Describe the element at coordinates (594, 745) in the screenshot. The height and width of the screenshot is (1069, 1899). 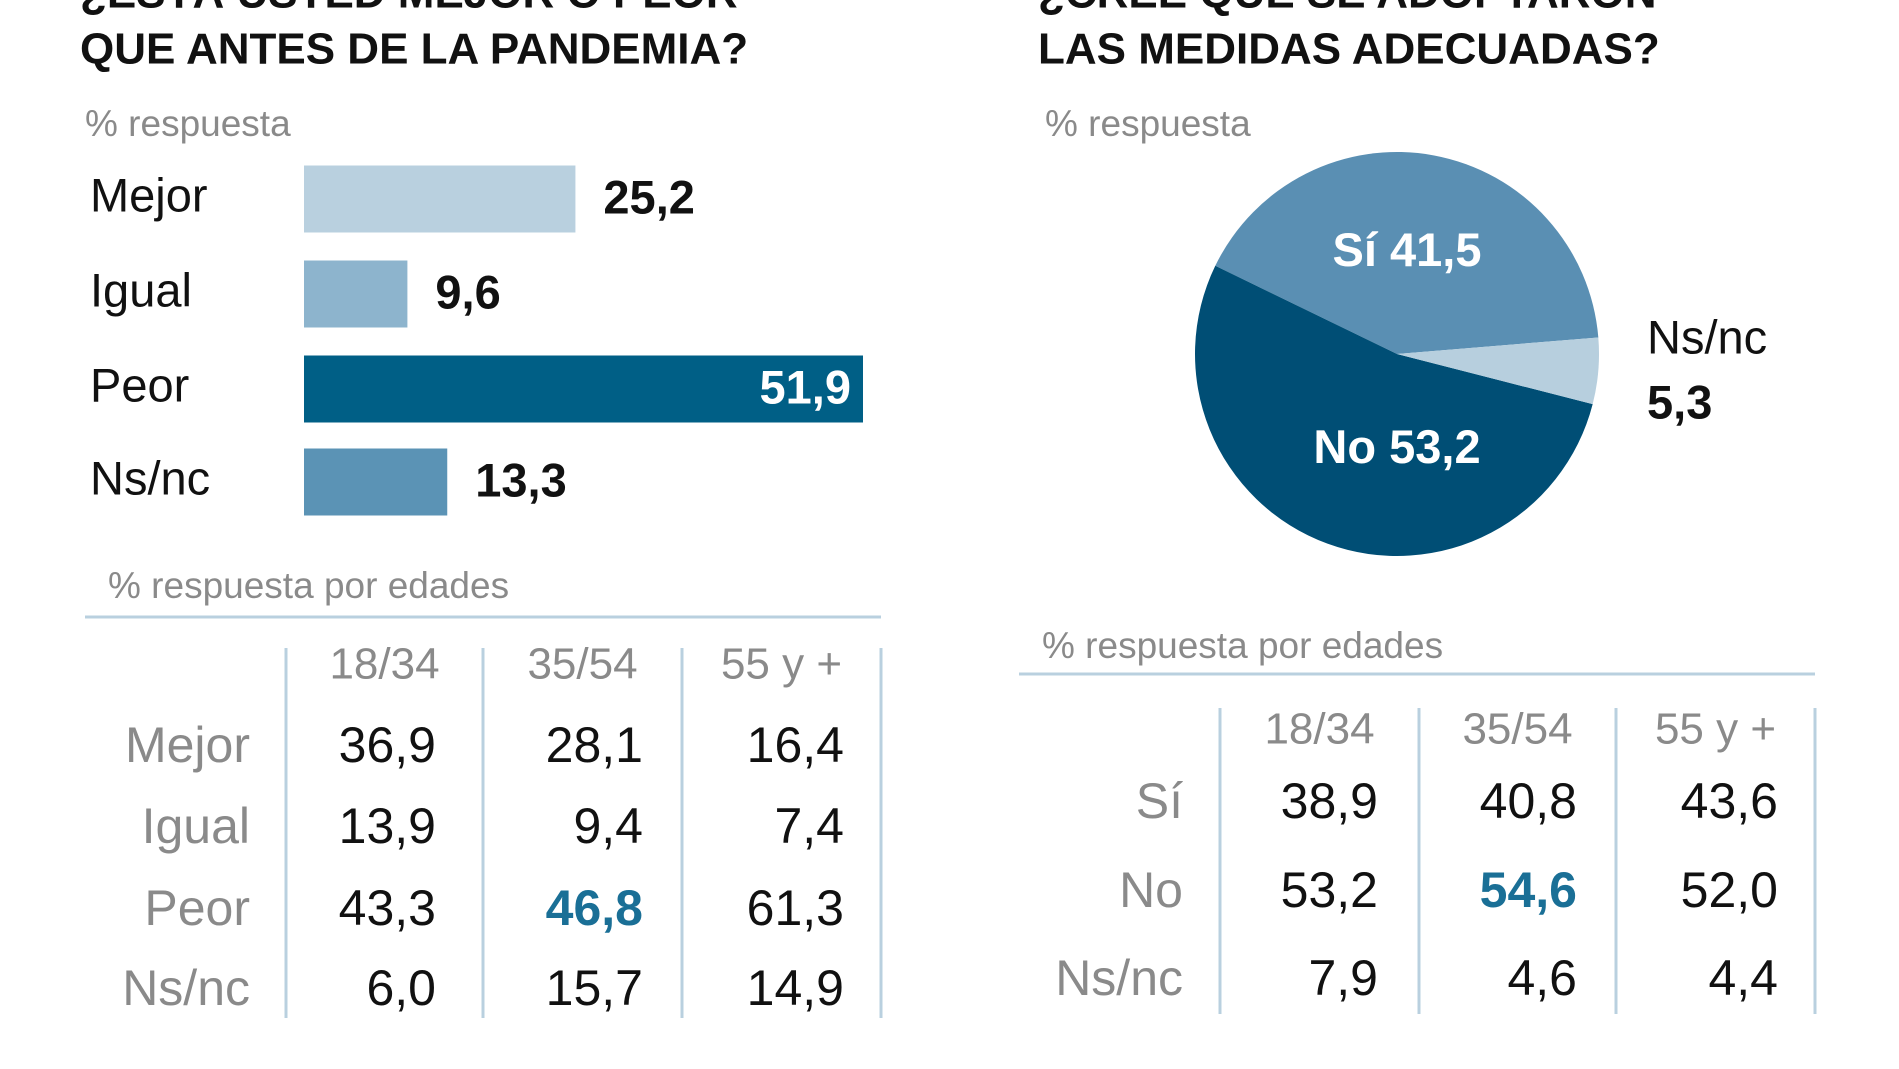
I see `table-cell: 28,1` at that location.